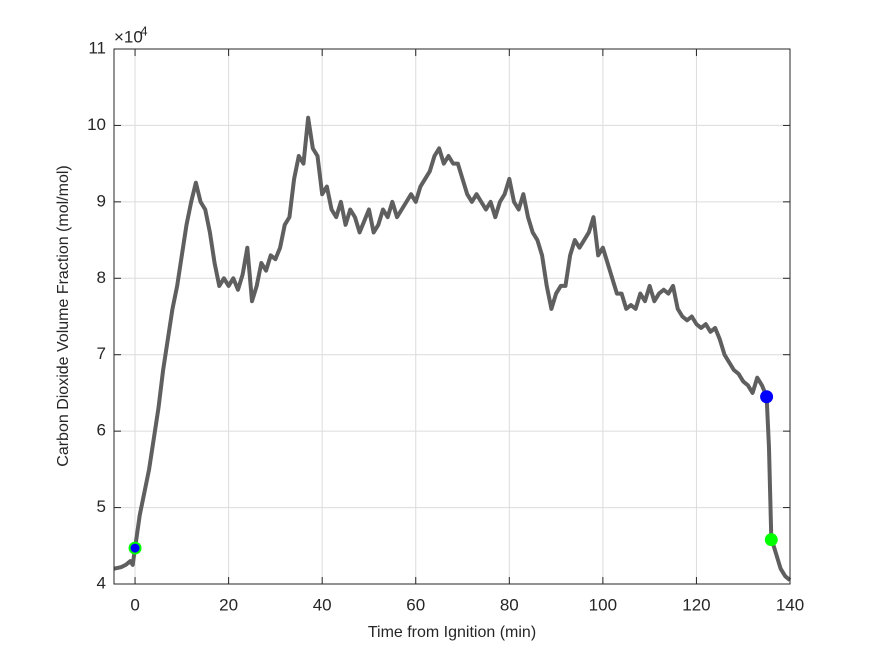 This screenshot has height=661, width=875. What do you see at coordinates (128, 36) in the screenshot?
I see `y-multiplier: ×10` at bounding box center [128, 36].